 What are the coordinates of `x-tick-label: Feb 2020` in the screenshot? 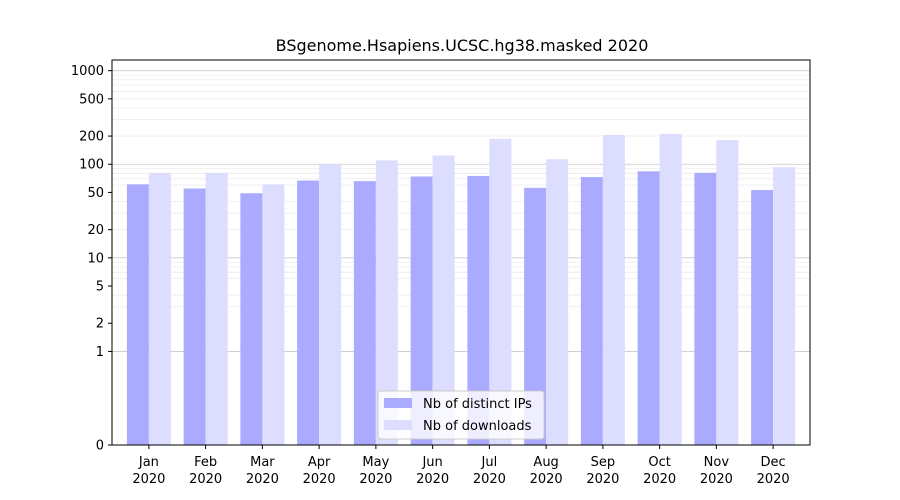 It's located at (205, 471).